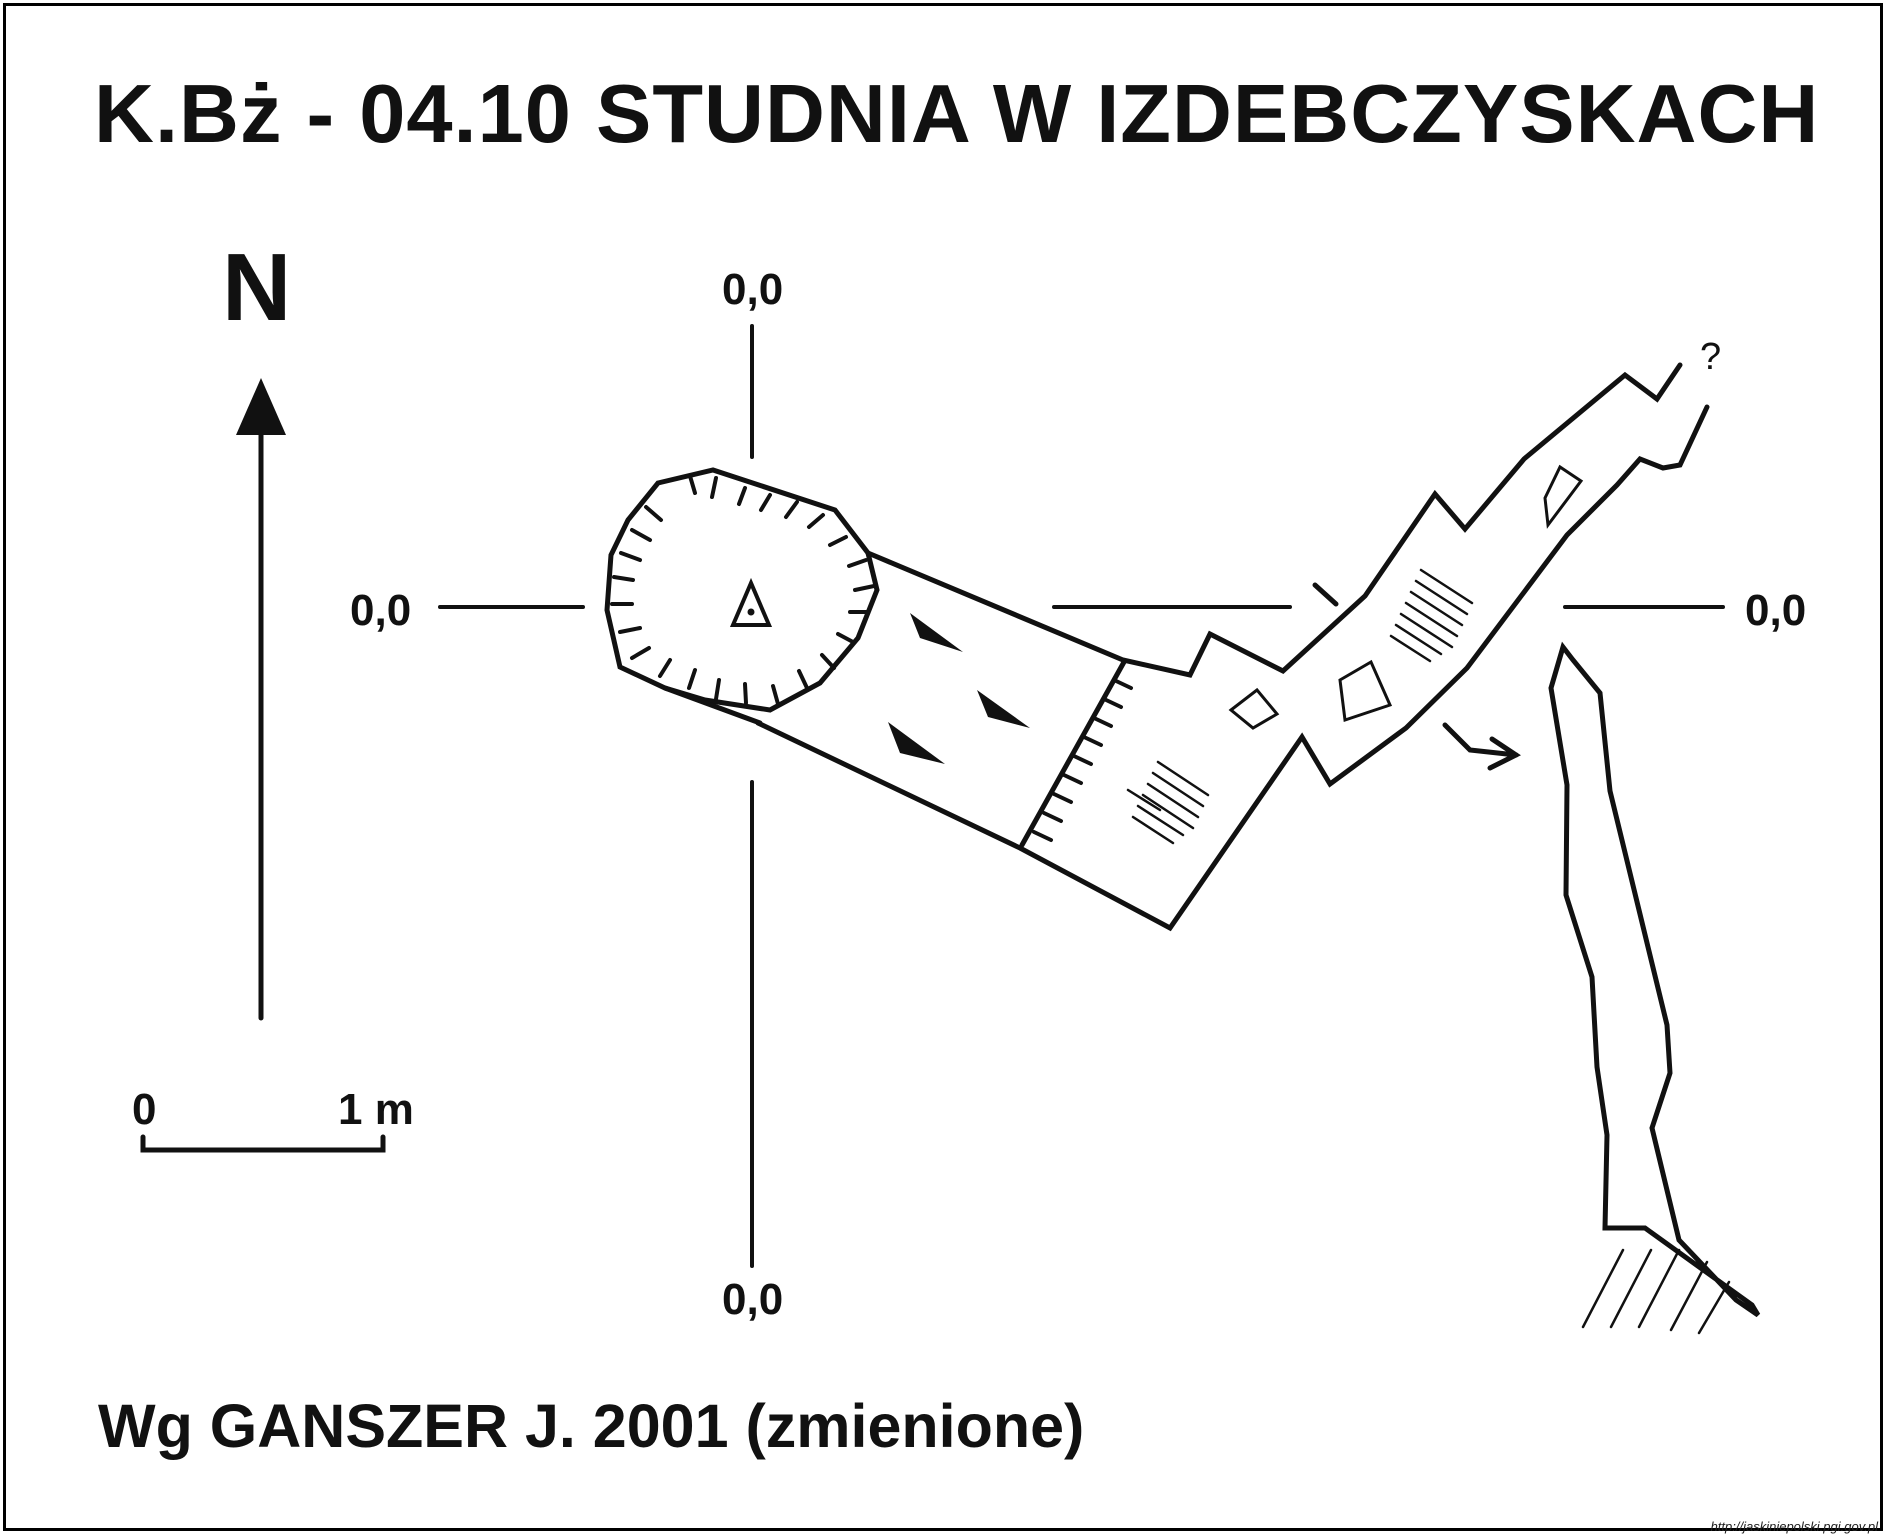 This screenshot has height=1540, width=1892. I want to click on narrowing-mark, so click(1325, 594).